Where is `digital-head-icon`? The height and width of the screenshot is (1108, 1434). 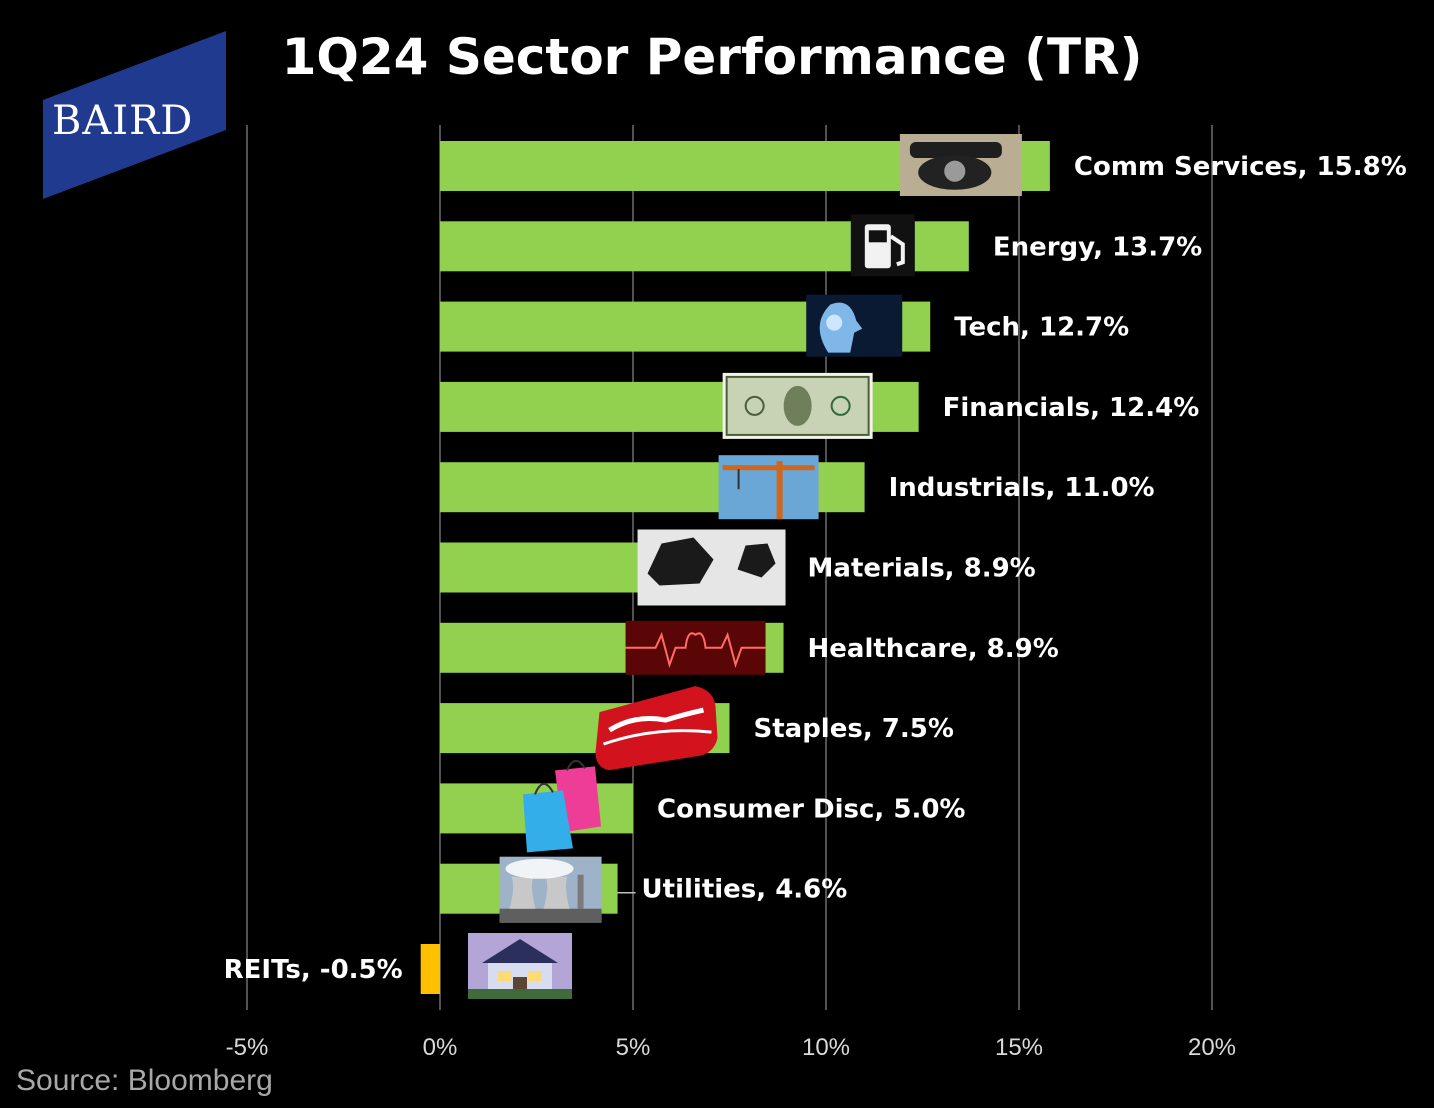 digital-head-icon is located at coordinates (854, 325).